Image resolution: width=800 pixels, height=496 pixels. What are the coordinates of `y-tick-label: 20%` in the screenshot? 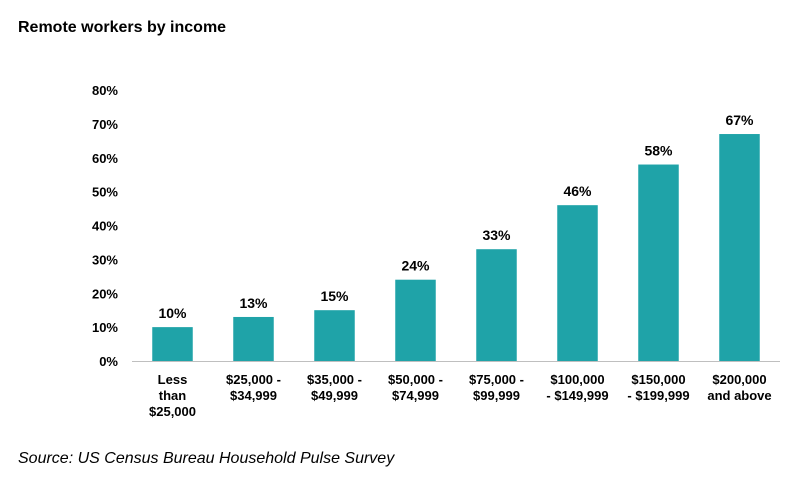 It's located at (105, 293).